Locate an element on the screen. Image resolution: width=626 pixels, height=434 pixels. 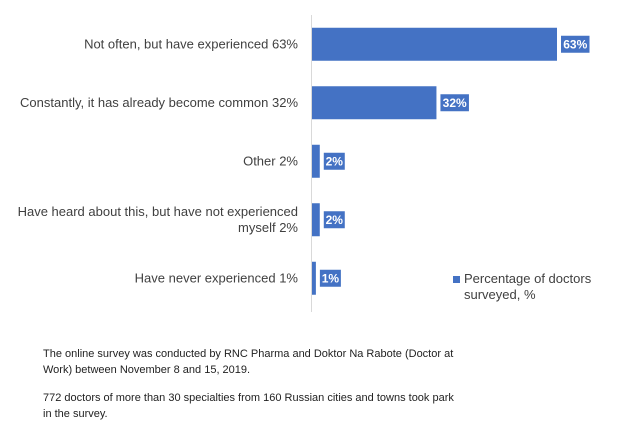
legend: Percentage of doctors surveyed, % is located at coordinates (533, 287).